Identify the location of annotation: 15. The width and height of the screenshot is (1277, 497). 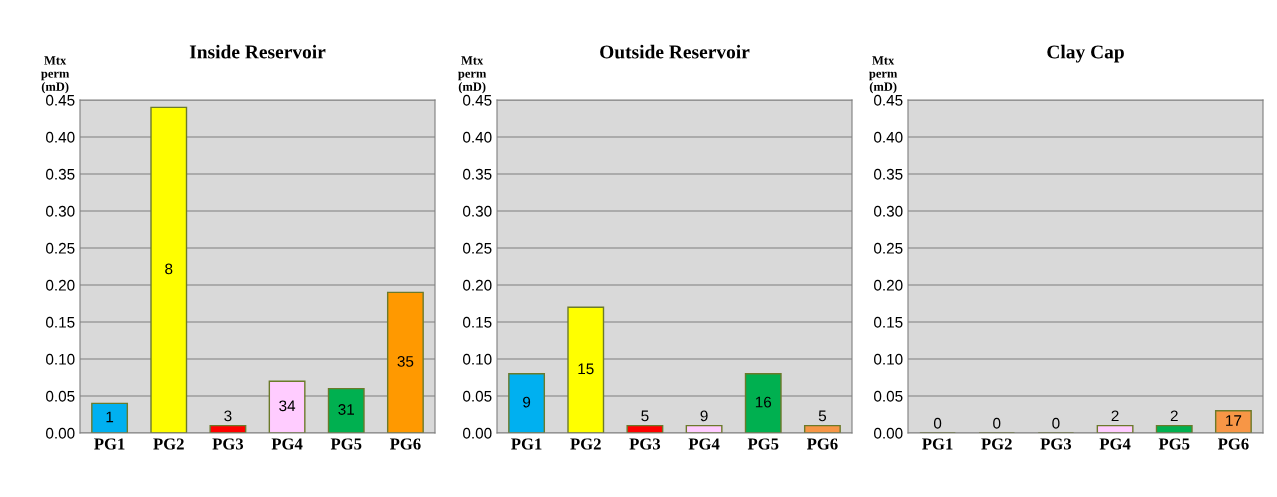
(586, 369).